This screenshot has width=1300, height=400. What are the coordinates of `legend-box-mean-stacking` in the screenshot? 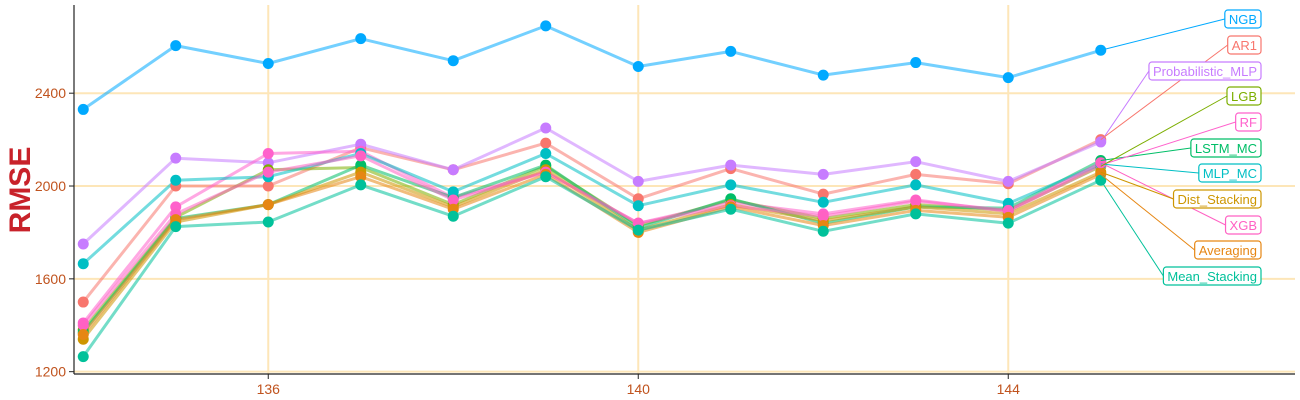 It's located at (1212, 276).